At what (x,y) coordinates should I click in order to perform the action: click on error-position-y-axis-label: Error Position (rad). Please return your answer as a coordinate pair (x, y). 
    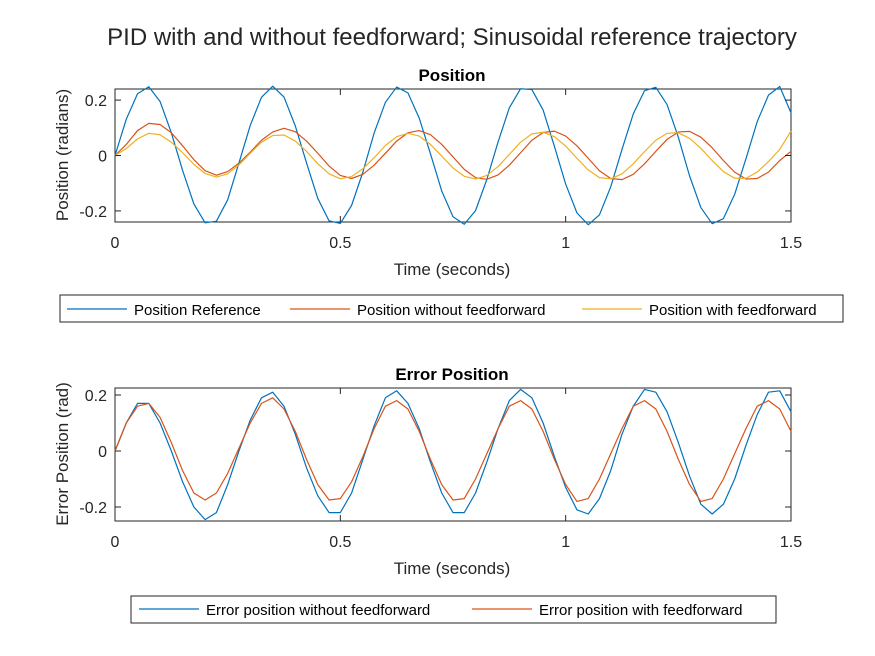
    Looking at the image, I should click on (62, 454).